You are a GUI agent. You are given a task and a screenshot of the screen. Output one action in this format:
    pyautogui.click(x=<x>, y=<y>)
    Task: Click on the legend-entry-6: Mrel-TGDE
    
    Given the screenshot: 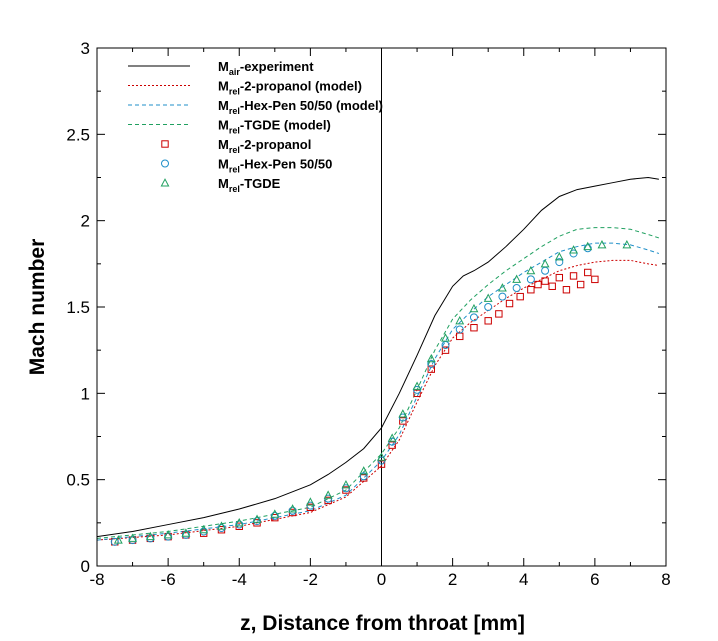 What is the action you would take?
    pyautogui.click(x=220, y=185)
    